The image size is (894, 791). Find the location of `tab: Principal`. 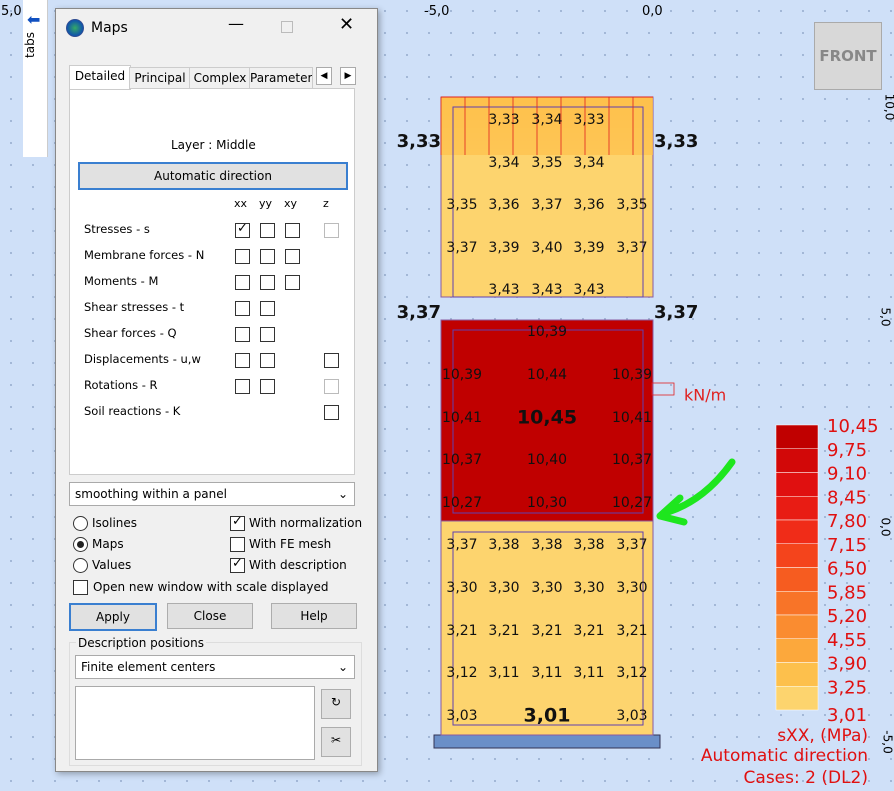

tab: Principal is located at coordinates (160, 78).